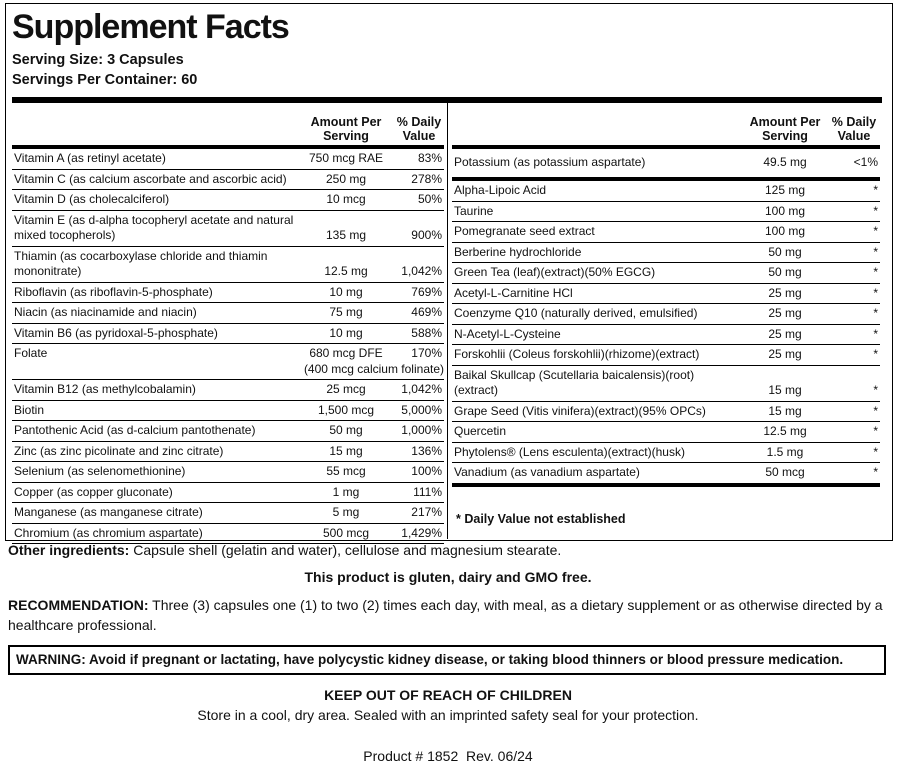 The width and height of the screenshot is (900, 768). What do you see at coordinates (597, 190) in the screenshot?
I see `nutrient-name: Alpha-Lipoic Acid` at bounding box center [597, 190].